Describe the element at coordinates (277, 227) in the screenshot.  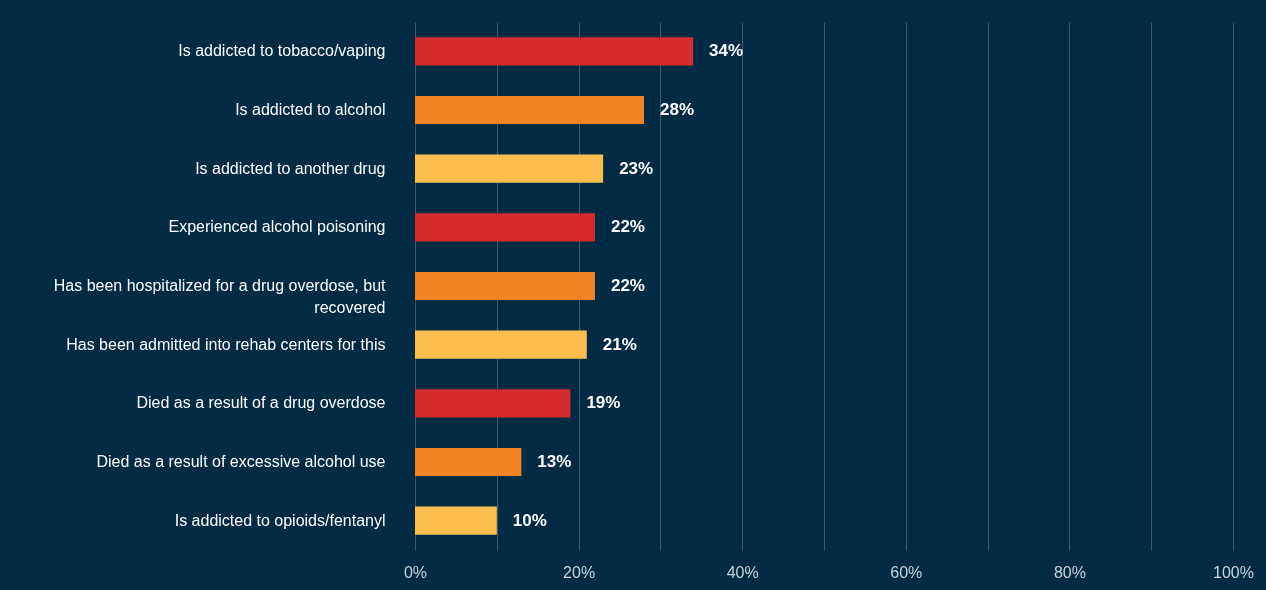
I see `y-tick-label: Experienced alcohol poisoning` at that location.